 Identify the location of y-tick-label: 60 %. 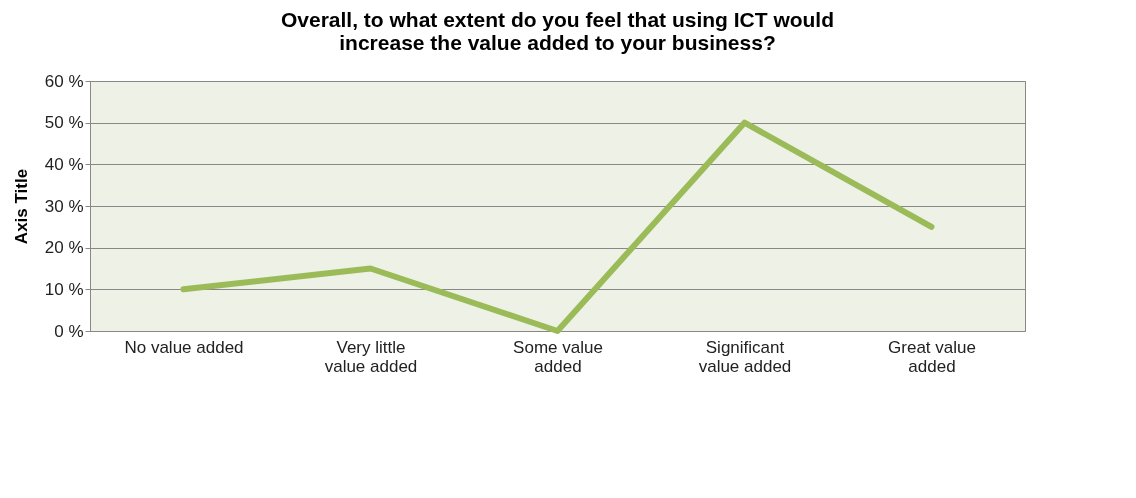
(64, 81).